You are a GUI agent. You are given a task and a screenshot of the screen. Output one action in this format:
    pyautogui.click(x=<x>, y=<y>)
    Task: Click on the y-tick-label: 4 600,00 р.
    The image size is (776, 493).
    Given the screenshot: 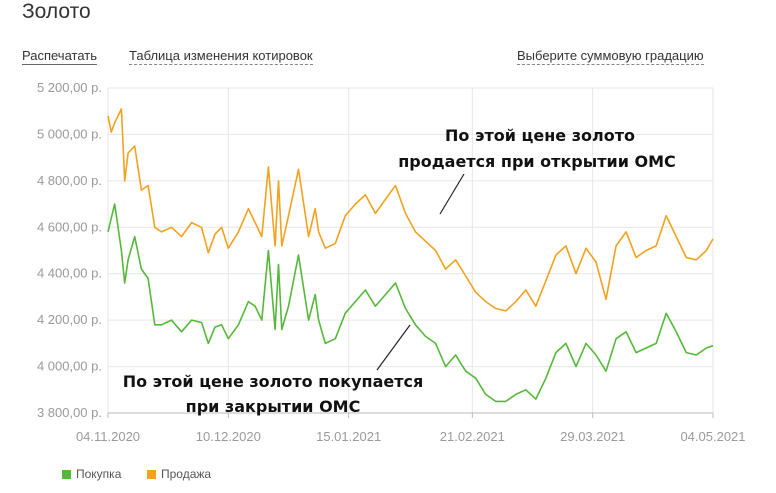 What is the action you would take?
    pyautogui.click(x=69, y=226)
    